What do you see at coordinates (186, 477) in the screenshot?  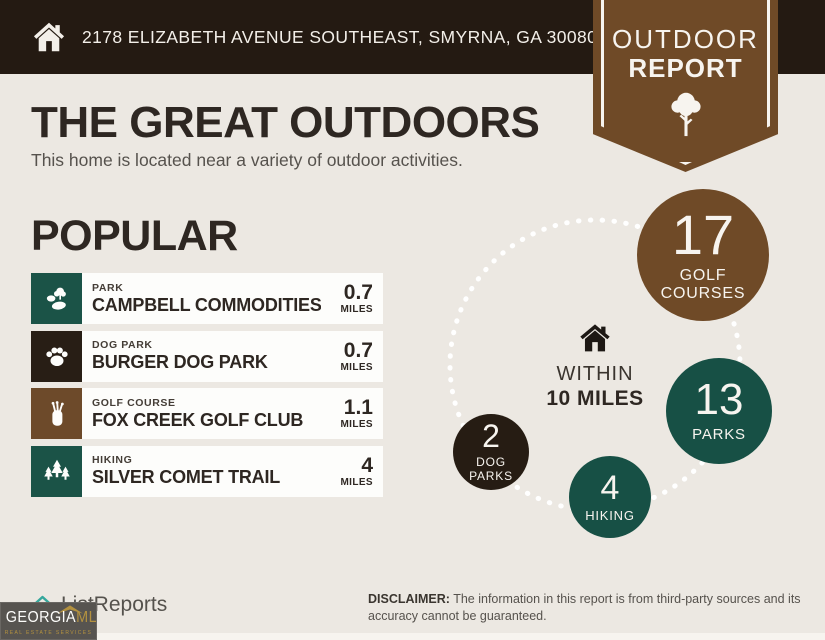 I see `poi-name: SILVER COMET TRAIL` at bounding box center [186, 477].